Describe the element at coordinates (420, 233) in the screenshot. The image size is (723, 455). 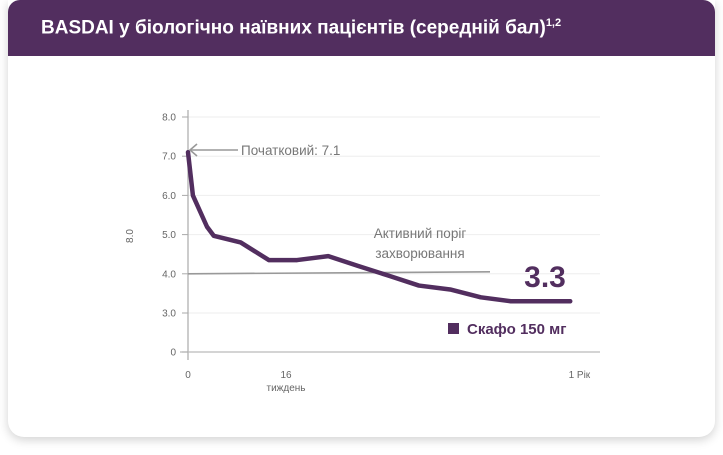
I see `threshold-label-line1: Активний поріг` at that location.